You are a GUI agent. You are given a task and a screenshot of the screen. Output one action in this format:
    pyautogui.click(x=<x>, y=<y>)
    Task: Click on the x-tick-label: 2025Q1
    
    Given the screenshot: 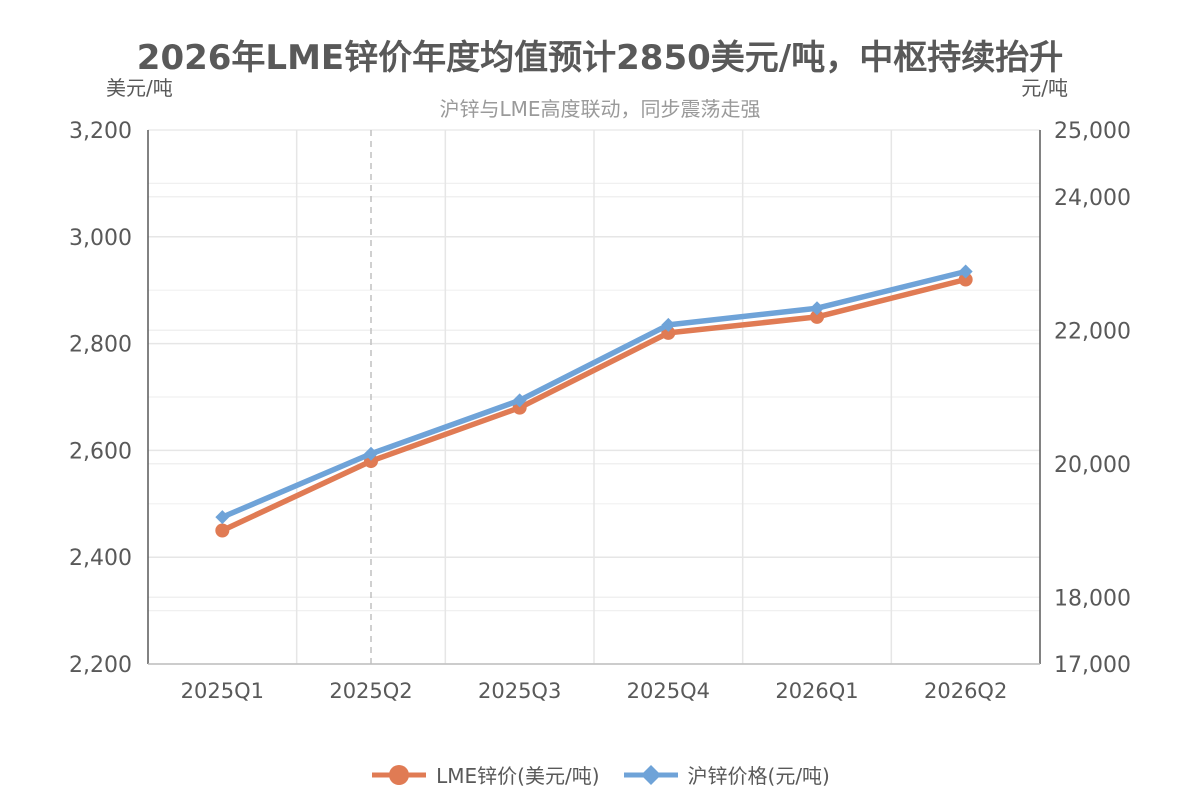 What is the action you would take?
    pyautogui.click(x=222, y=691)
    